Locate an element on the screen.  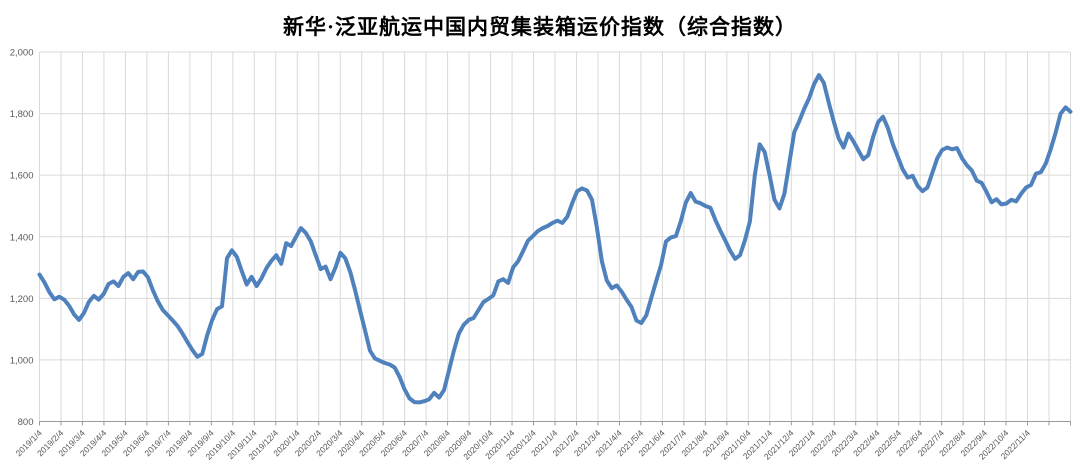
y-axis-tick-label: 1,200 is located at coordinates (22, 299).